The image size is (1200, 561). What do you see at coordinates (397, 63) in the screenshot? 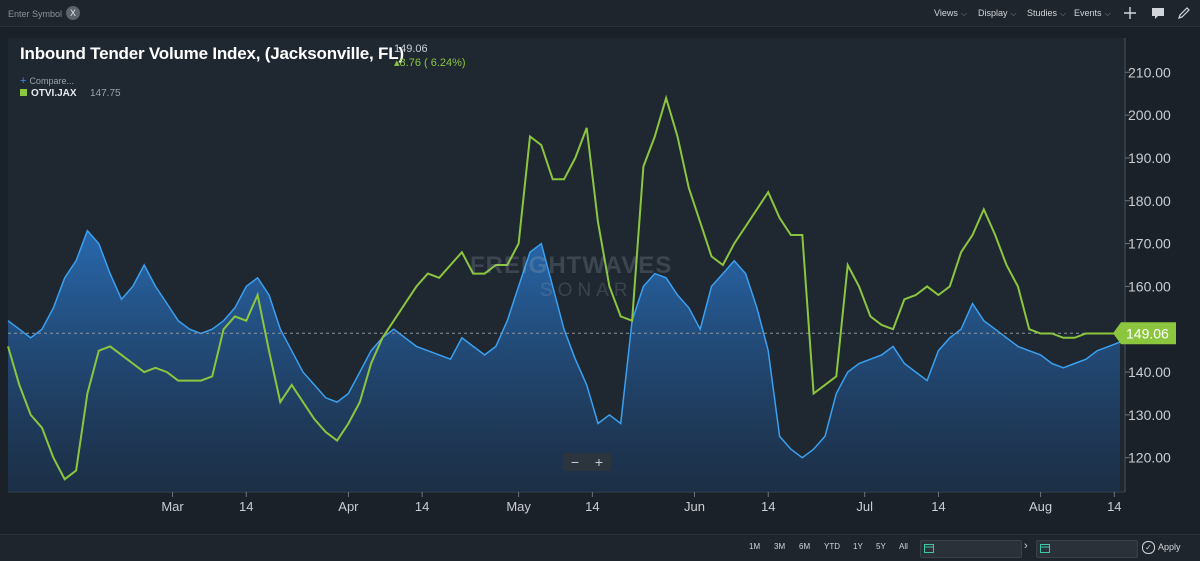
I see `up-arrow-icon: ▴` at bounding box center [397, 63].